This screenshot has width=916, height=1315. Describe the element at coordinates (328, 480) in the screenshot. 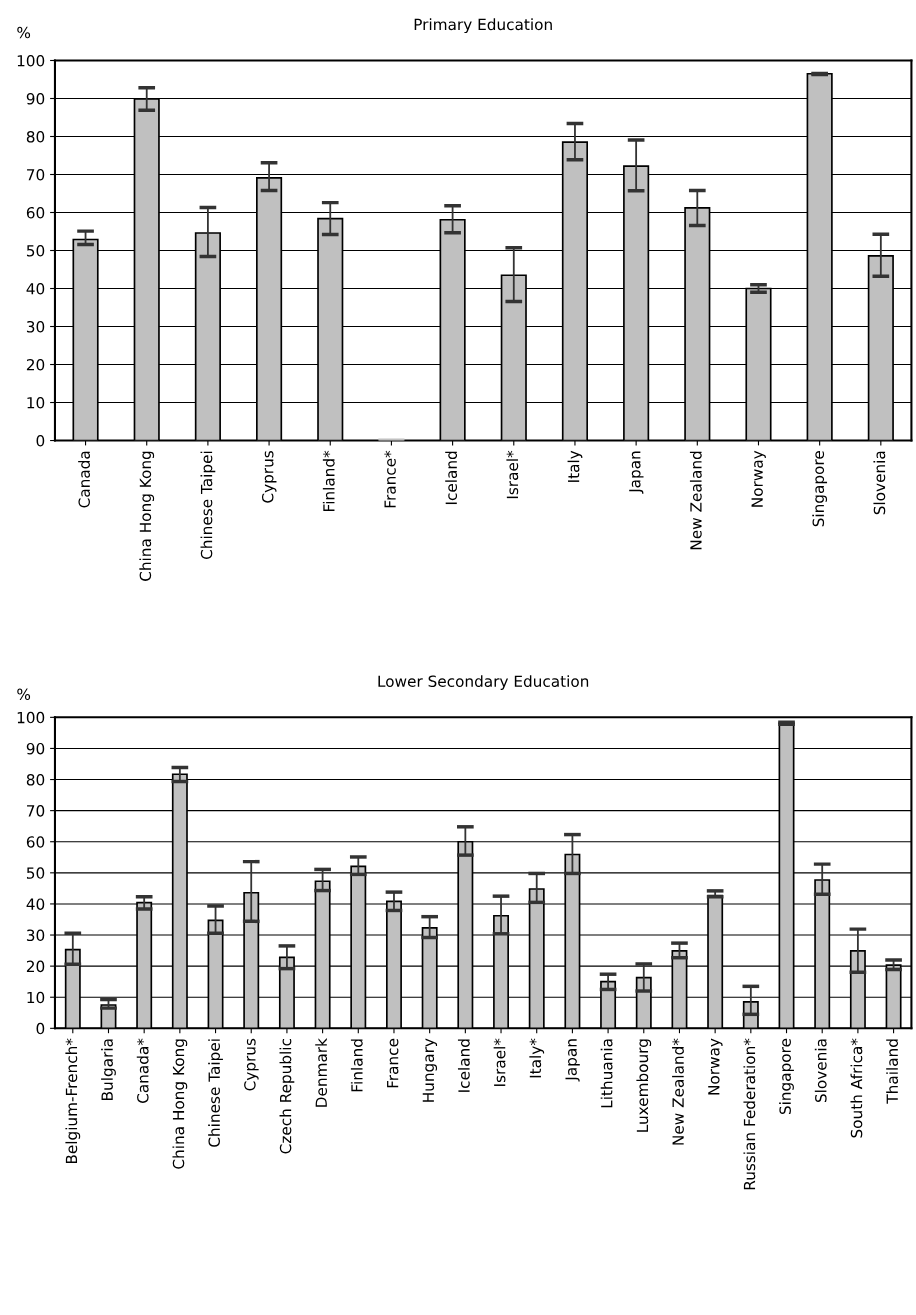

I see `x-tick-label: Finland*` at that location.